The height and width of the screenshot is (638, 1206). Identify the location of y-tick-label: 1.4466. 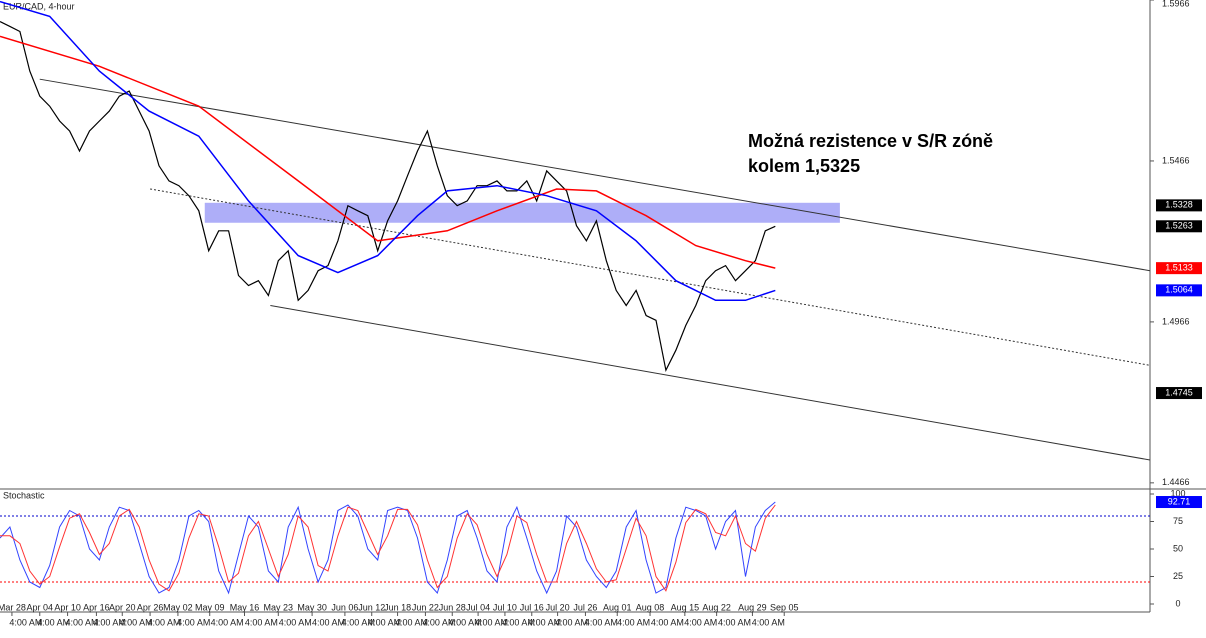
(1176, 482).